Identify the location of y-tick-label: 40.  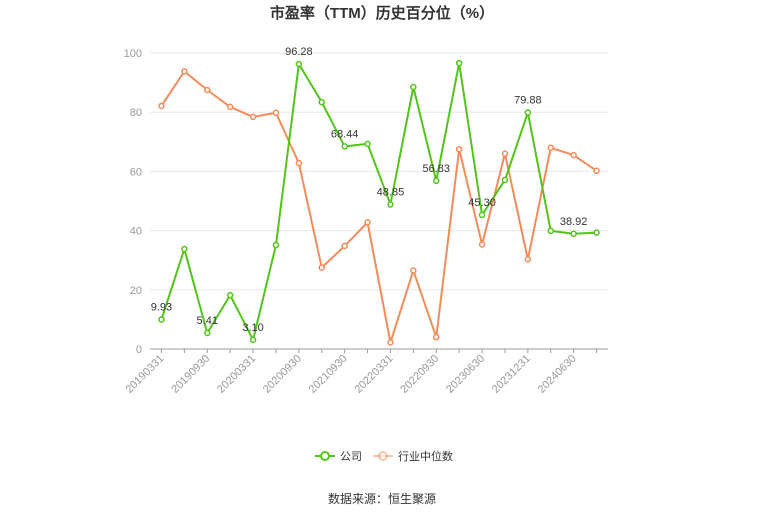
(136, 232).